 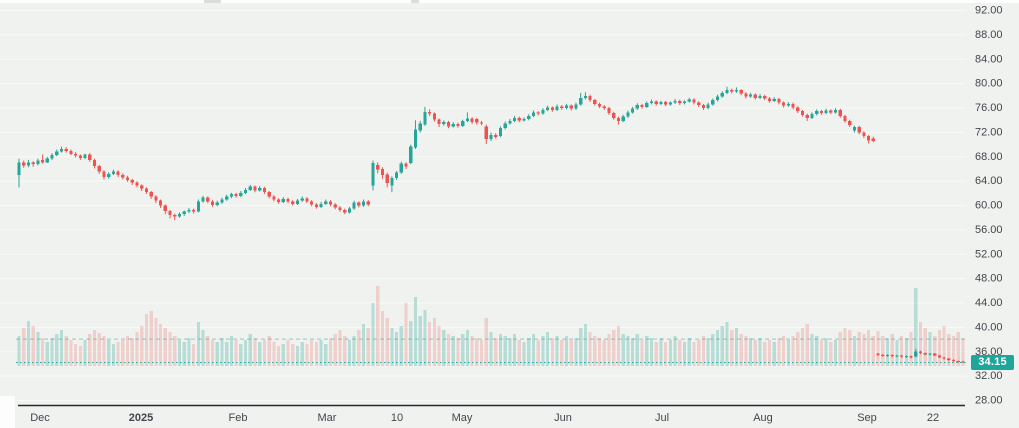 I want to click on x-axis-tick-label: Sep, so click(x=867, y=418).